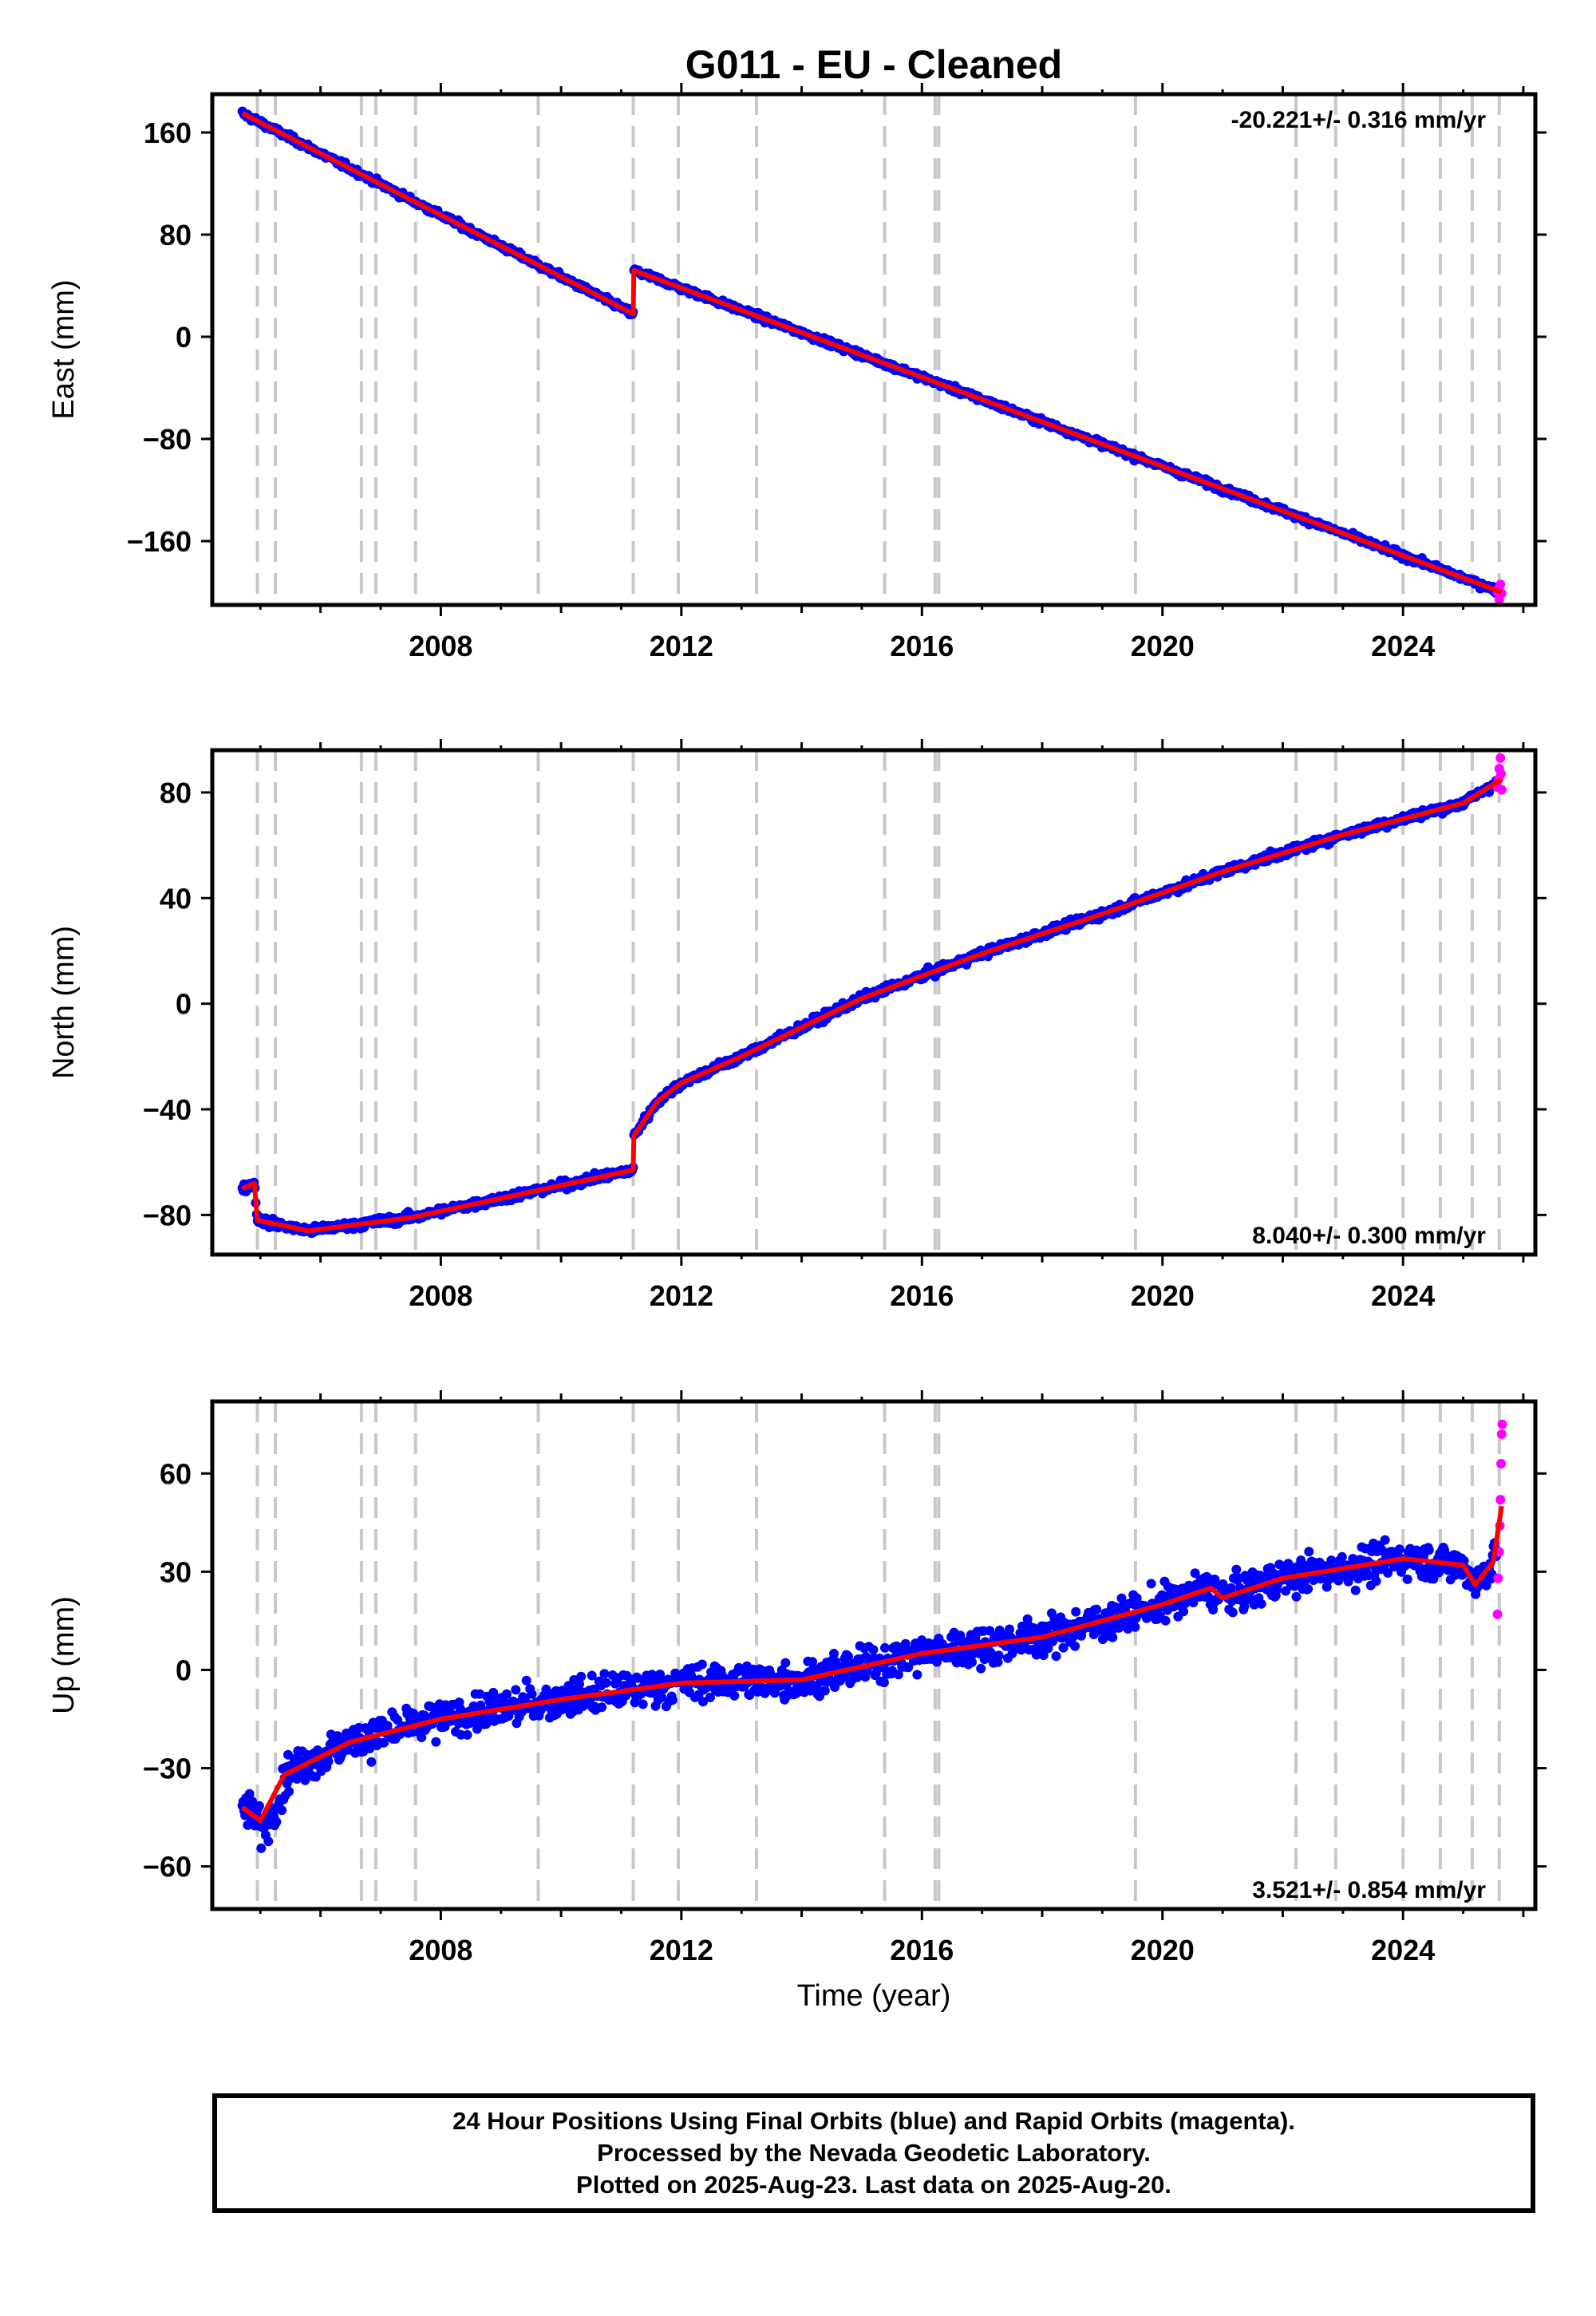  I want to click on east-y-tick-label: 0, so click(184, 337).